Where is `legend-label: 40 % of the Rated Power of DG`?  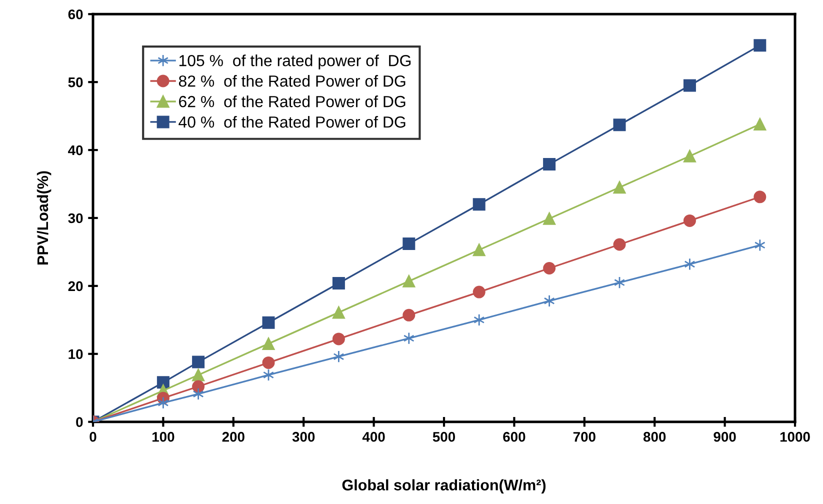
legend-label: 40 % of the Rated Power of DG is located at coordinates (292, 122).